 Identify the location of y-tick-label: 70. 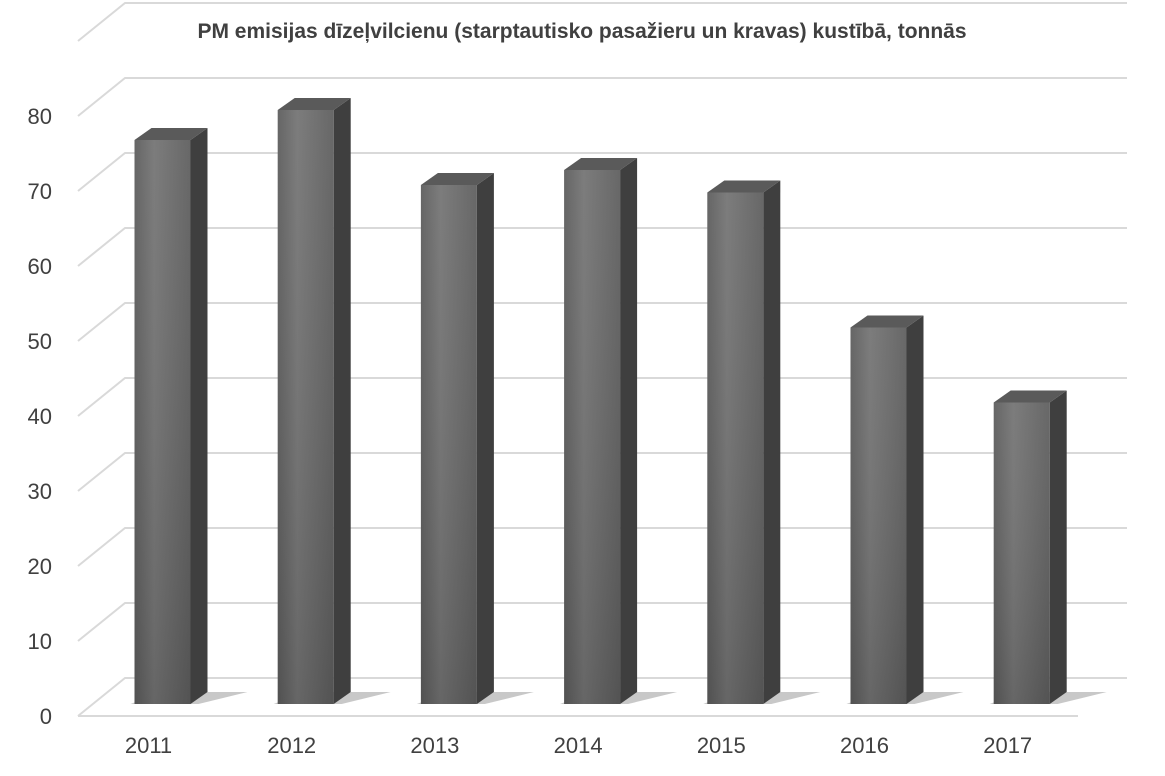
(40, 191).